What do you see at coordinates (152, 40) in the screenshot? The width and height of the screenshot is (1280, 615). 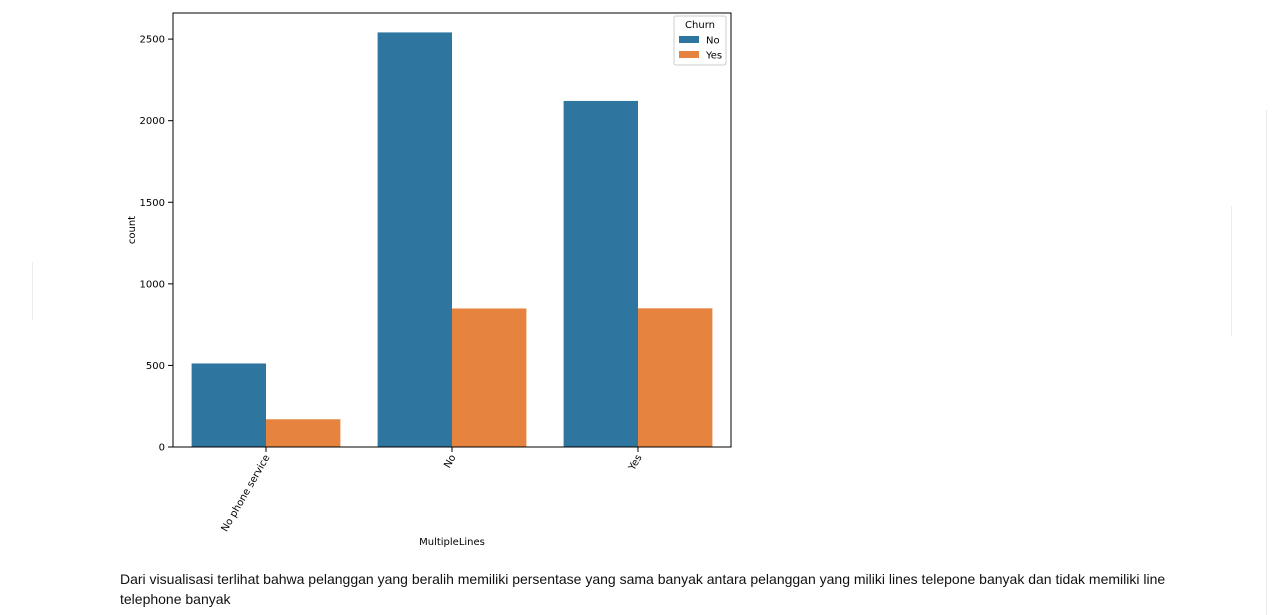 I see `y-tick-label: 2500` at bounding box center [152, 40].